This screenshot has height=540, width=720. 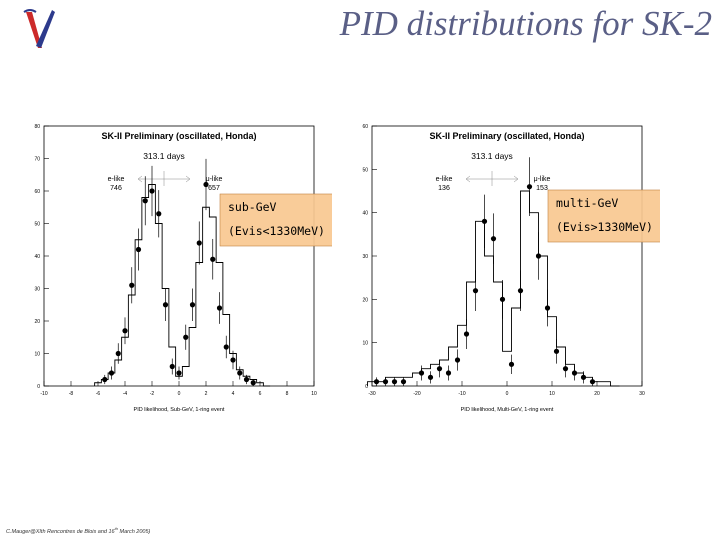 What do you see at coordinates (116, 188) in the screenshot?
I see `annotation-count-left: 746` at bounding box center [116, 188].